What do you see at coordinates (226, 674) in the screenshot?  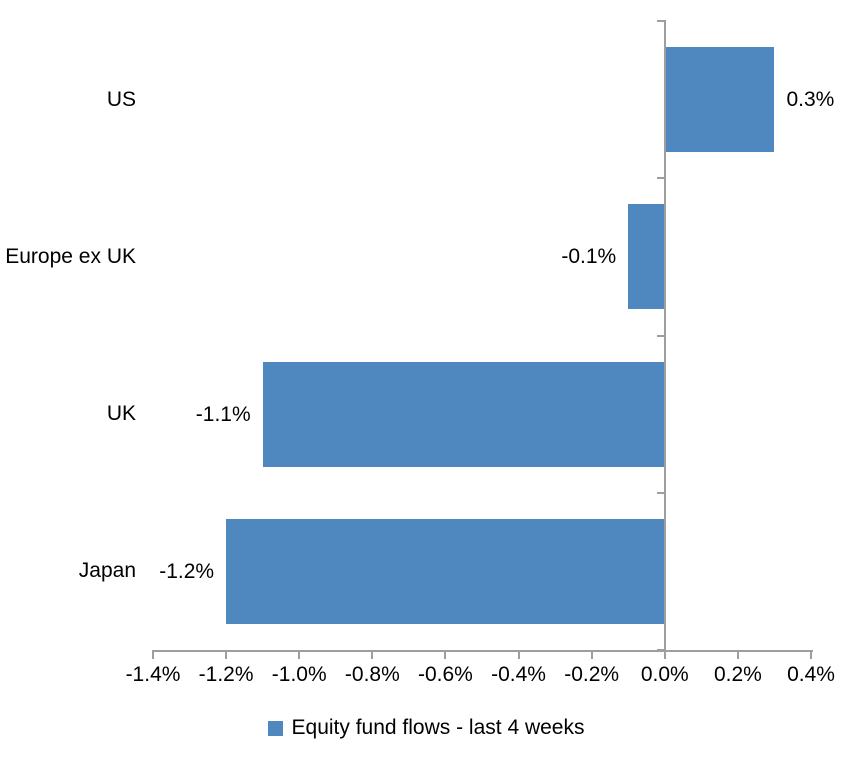 I see `x-axis-tick-label: -1.2%` at bounding box center [226, 674].